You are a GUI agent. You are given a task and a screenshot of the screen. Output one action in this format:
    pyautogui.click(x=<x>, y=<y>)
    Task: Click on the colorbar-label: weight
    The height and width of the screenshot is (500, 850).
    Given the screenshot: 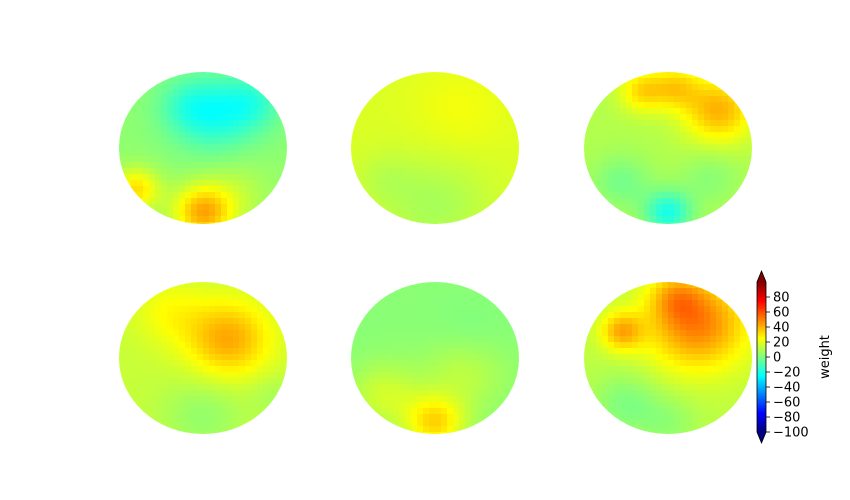 What is the action you would take?
    pyautogui.click(x=825, y=357)
    